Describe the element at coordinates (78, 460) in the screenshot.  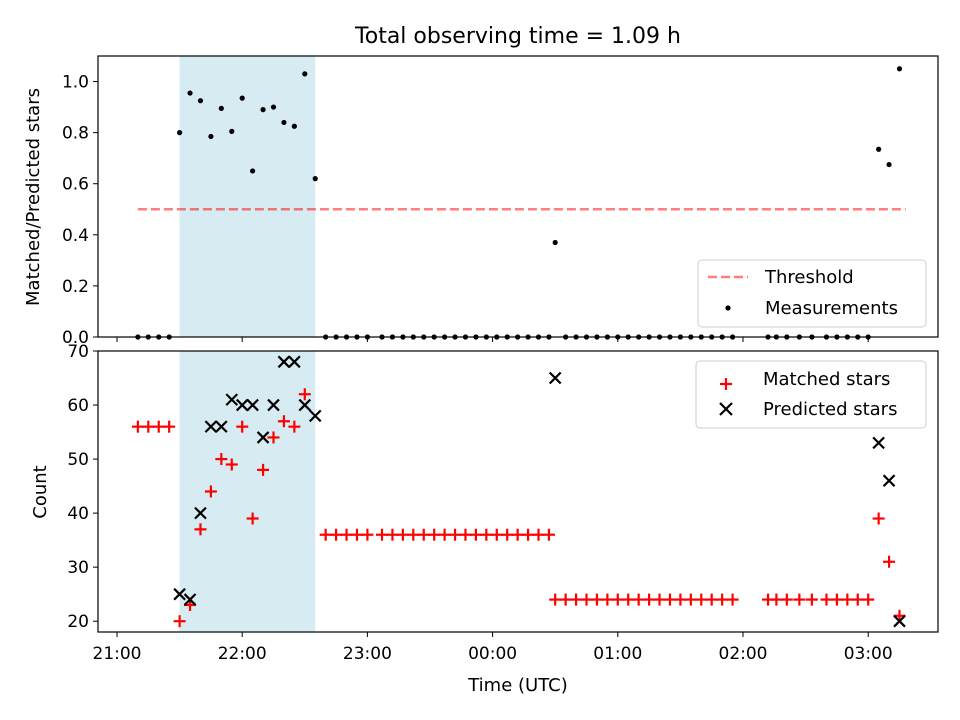
I see `count-y-tick-label: 50` at that location.